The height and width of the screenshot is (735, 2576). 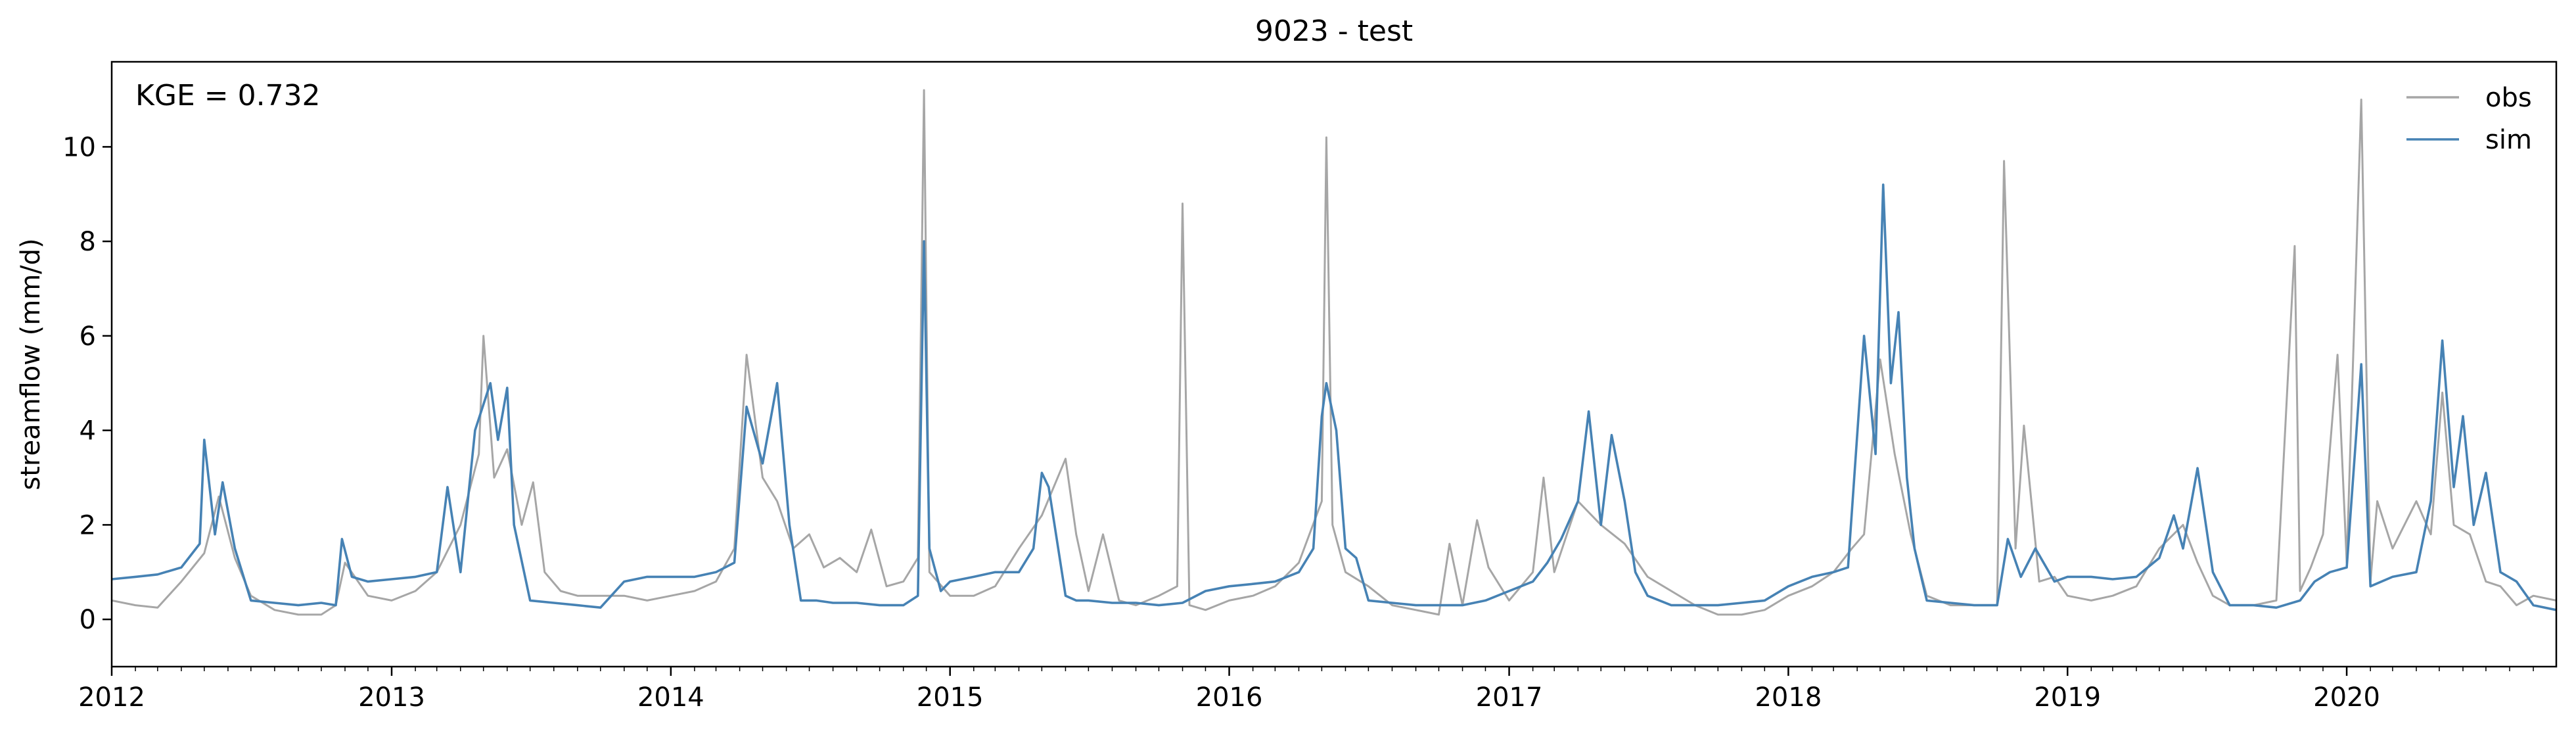 I want to click on y-tick-label: 6, so click(x=88, y=336).